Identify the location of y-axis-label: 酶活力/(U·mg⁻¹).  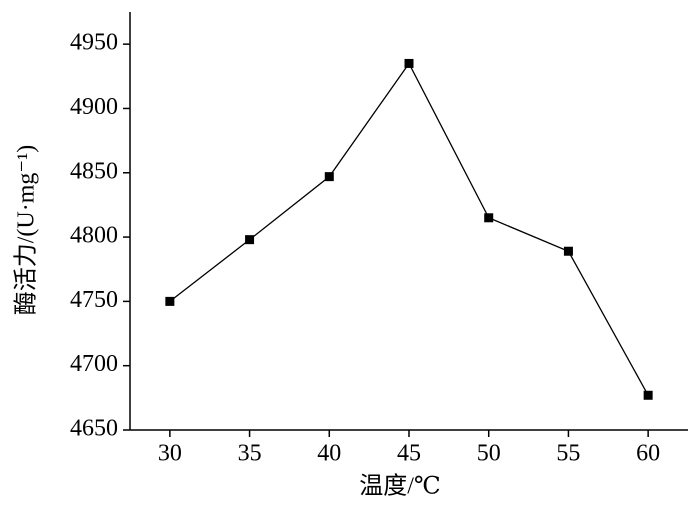
(26, 230).